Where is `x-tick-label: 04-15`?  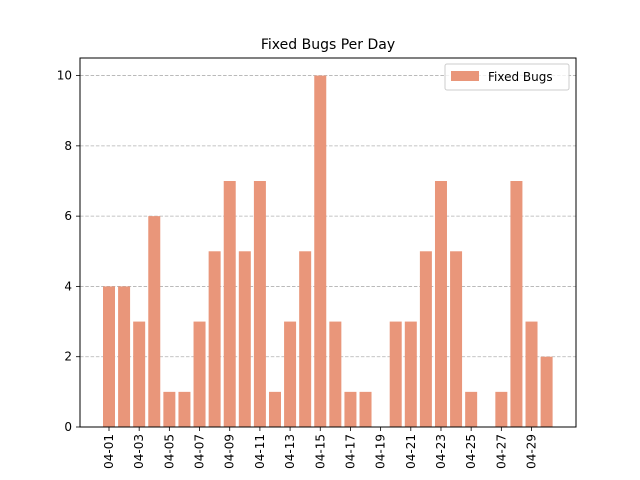 x-tick-label: 04-15 is located at coordinates (320, 451).